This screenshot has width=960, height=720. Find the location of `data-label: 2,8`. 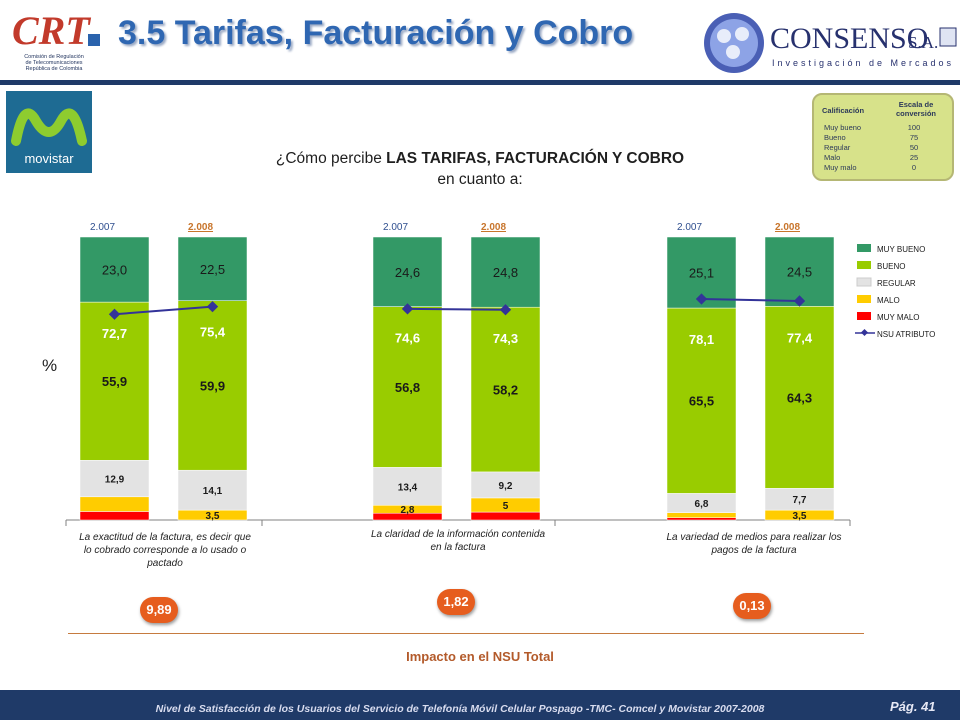

data-label: 2,8 is located at coordinates (408, 510).